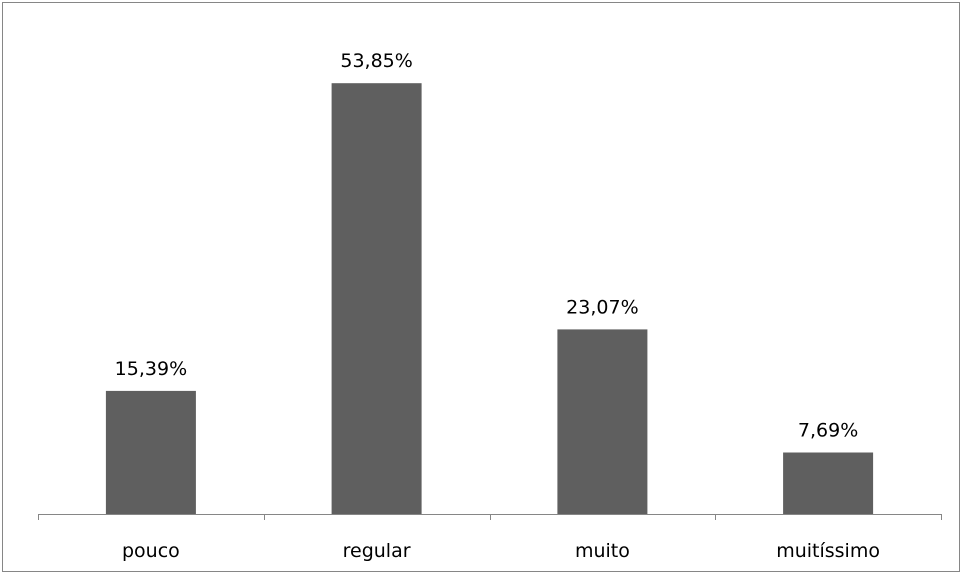 The height and width of the screenshot is (576, 964). Describe the element at coordinates (150, 452) in the screenshot. I see `bar-pouco` at that location.